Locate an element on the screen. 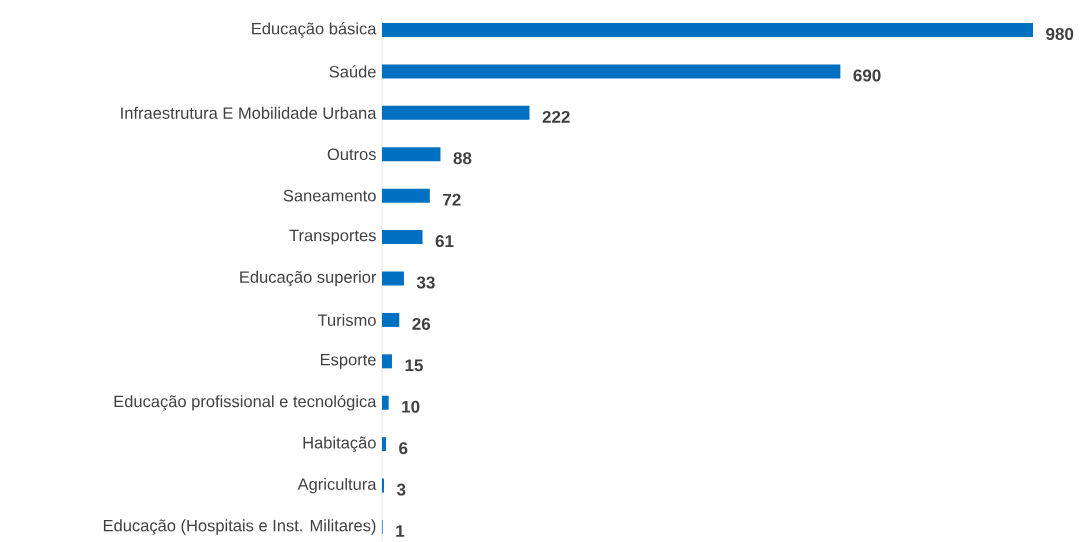 Image resolution: width=1086 pixels, height=542 pixels. y-tick-label: Educação (Hospitais e Inst. Militares) is located at coordinates (239, 527).